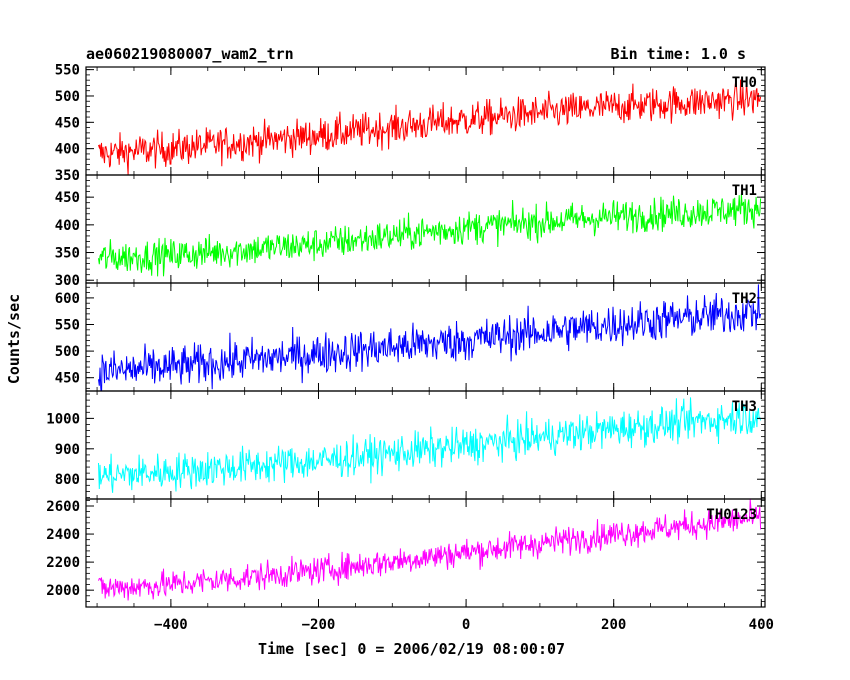  I want to click on x-tick-label: 0, so click(466, 625).